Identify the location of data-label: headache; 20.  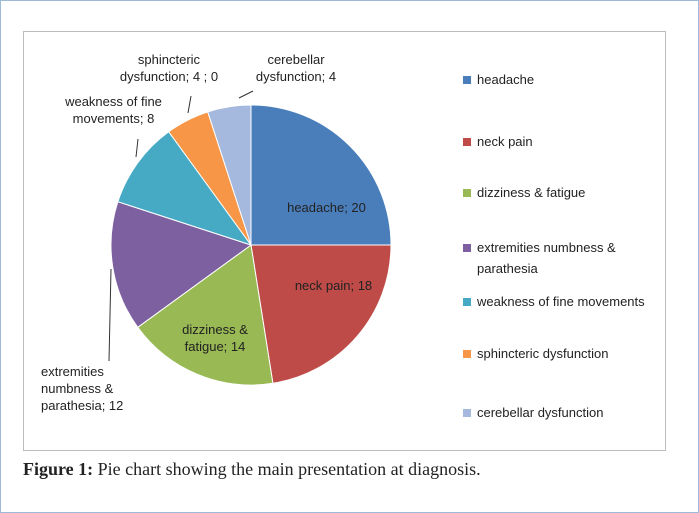
(326, 207).